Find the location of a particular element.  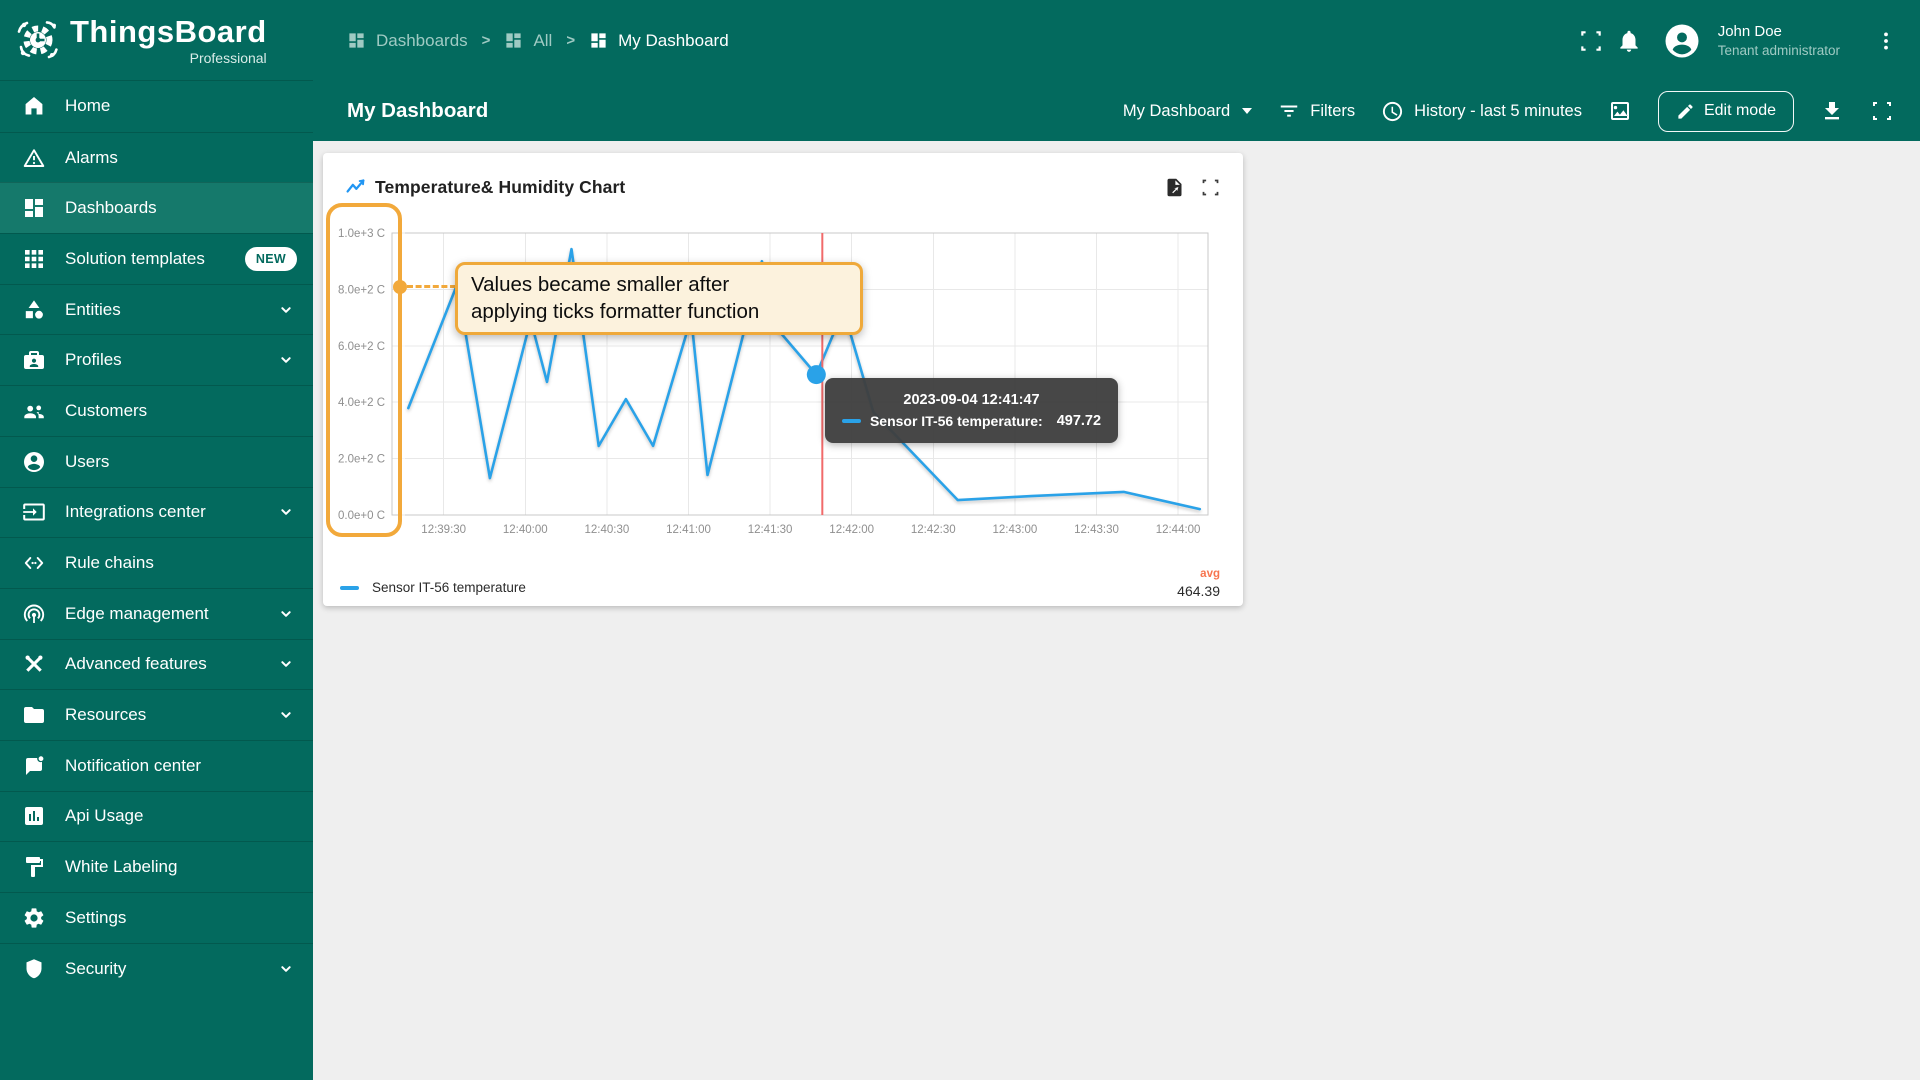

x-tick-label: 12:41:00 is located at coordinates (688, 530).